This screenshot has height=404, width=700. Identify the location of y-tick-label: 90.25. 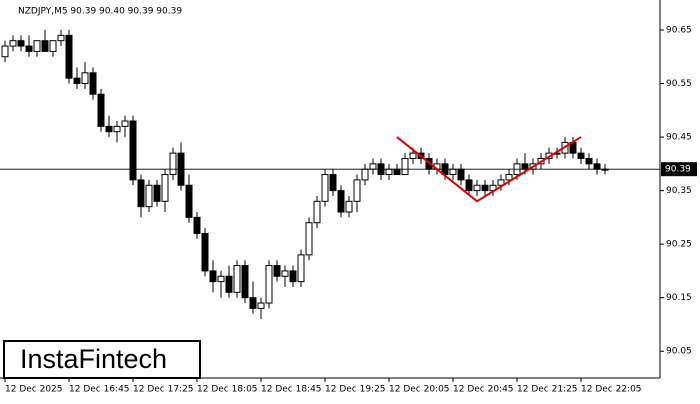
(679, 245).